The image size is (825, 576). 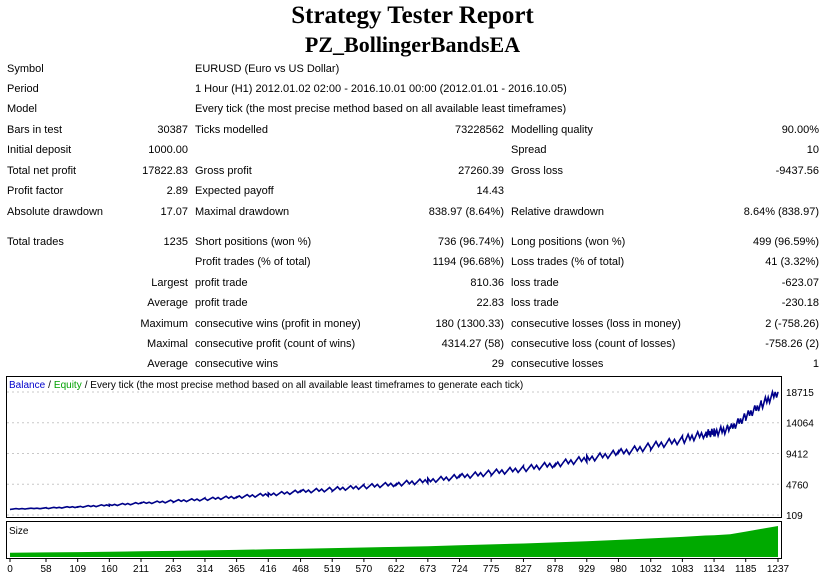 What do you see at coordinates (800, 303) in the screenshot?
I see `average-loss-value: -230.18` at bounding box center [800, 303].